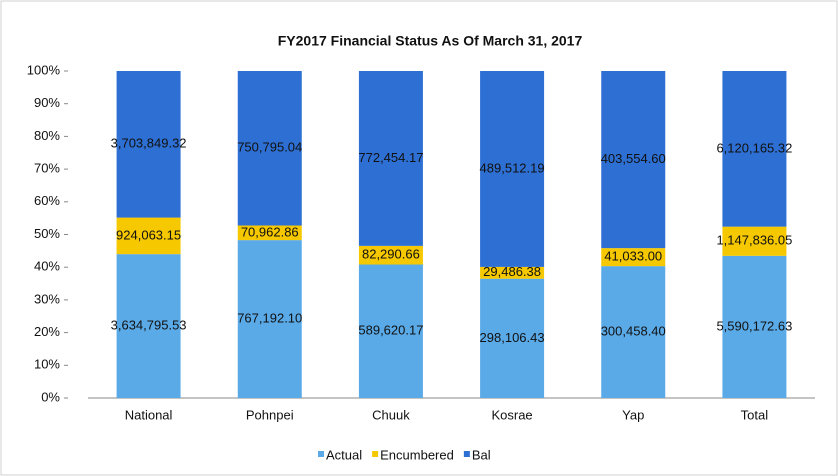 This screenshot has width=838, height=476. I want to click on data-label: 772,454.17, so click(390, 157).